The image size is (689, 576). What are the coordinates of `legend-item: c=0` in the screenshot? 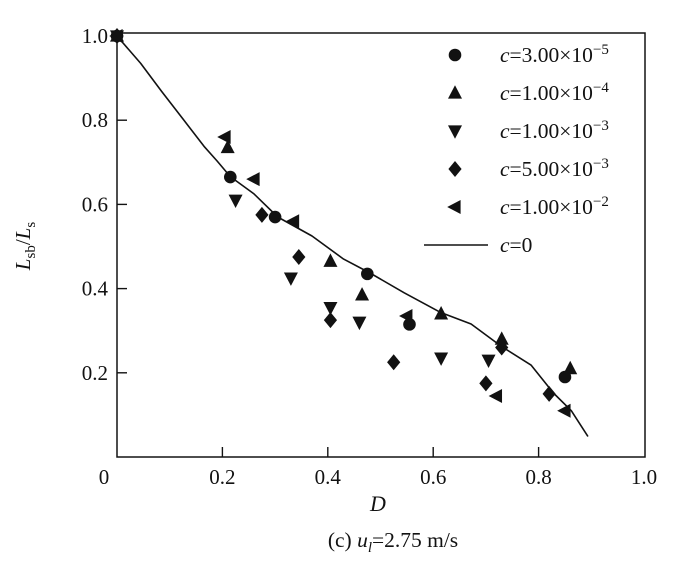 It's located at (478, 245).